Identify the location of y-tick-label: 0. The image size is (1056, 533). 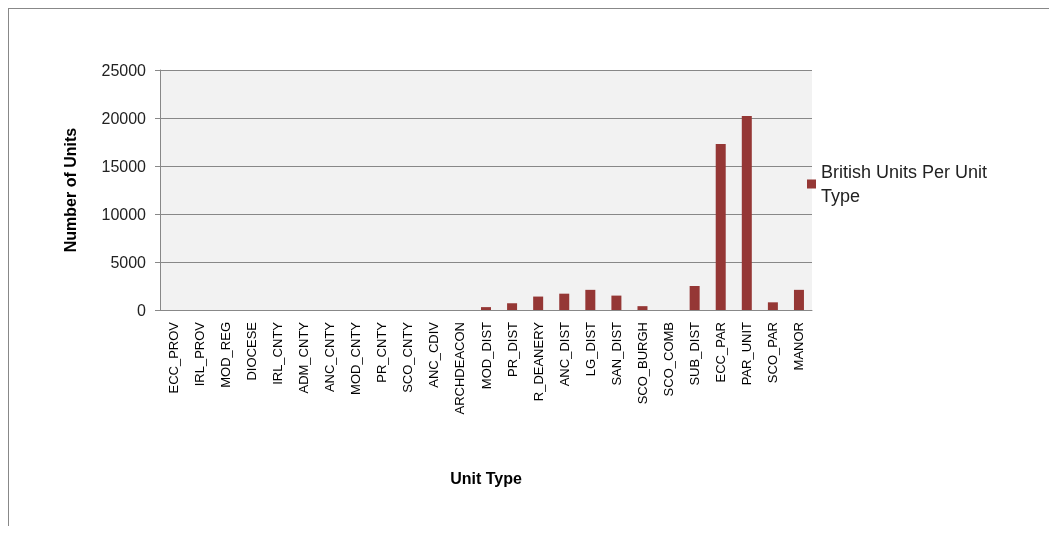
(142, 310).